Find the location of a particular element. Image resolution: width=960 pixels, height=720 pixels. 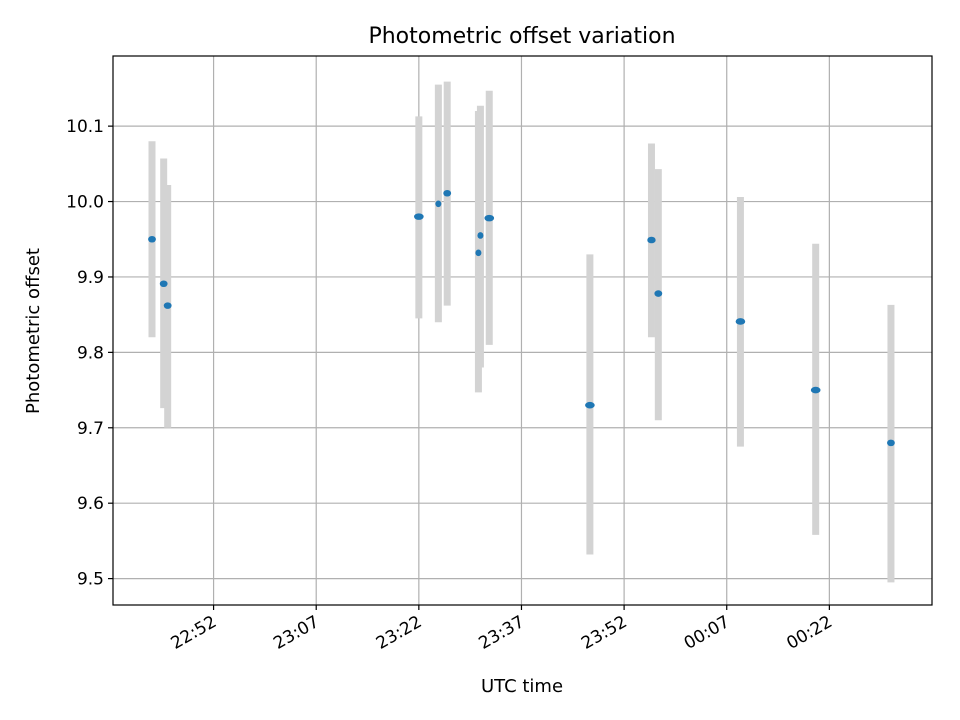

y-tick-label: 10.0 is located at coordinates (85, 203).